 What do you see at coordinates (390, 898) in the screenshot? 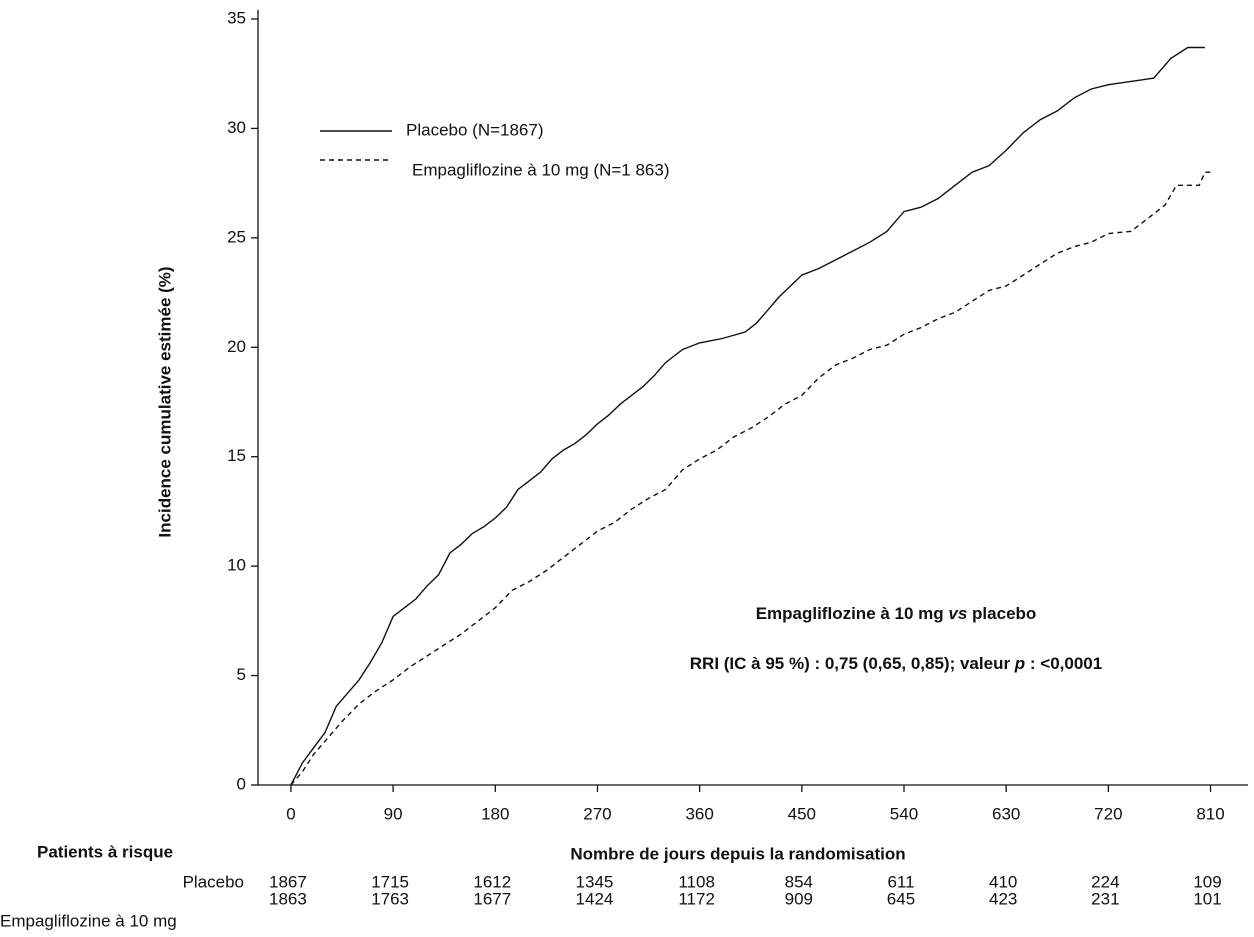
I see `risk-value: 1763` at bounding box center [390, 898].